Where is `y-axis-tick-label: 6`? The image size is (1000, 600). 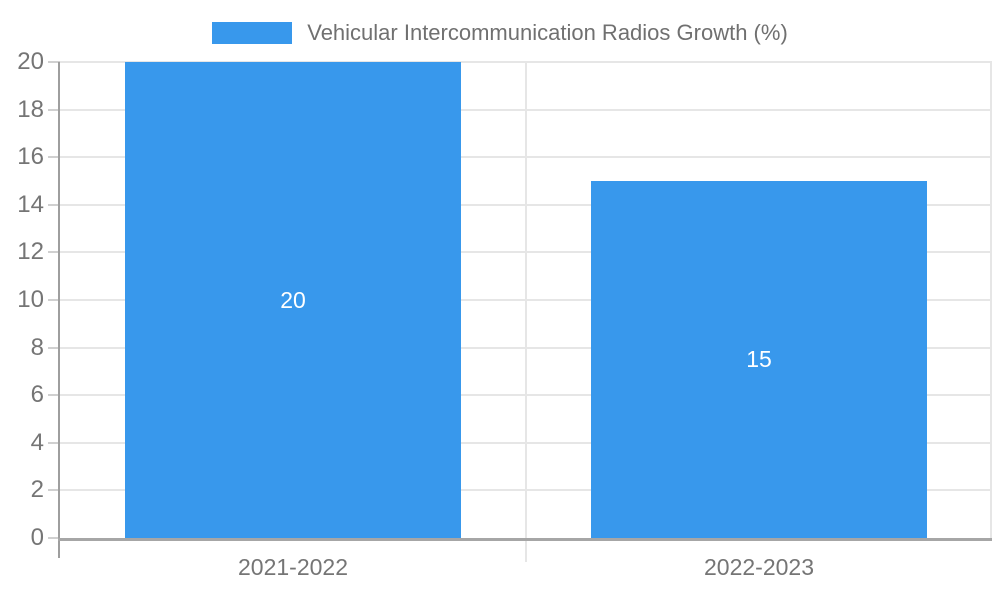 y-axis-tick-label: 6 is located at coordinates (37, 395).